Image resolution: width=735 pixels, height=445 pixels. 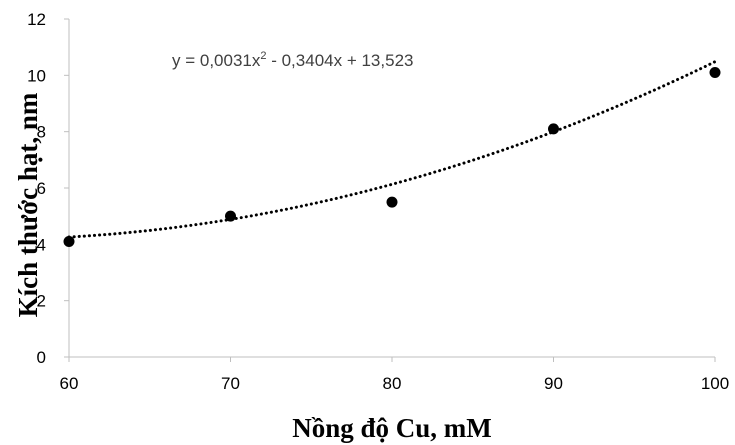 What do you see at coordinates (392, 428) in the screenshot?
I see `x-axis-title: Nồng độ Cu, mM` at bounding box center [392, 428].